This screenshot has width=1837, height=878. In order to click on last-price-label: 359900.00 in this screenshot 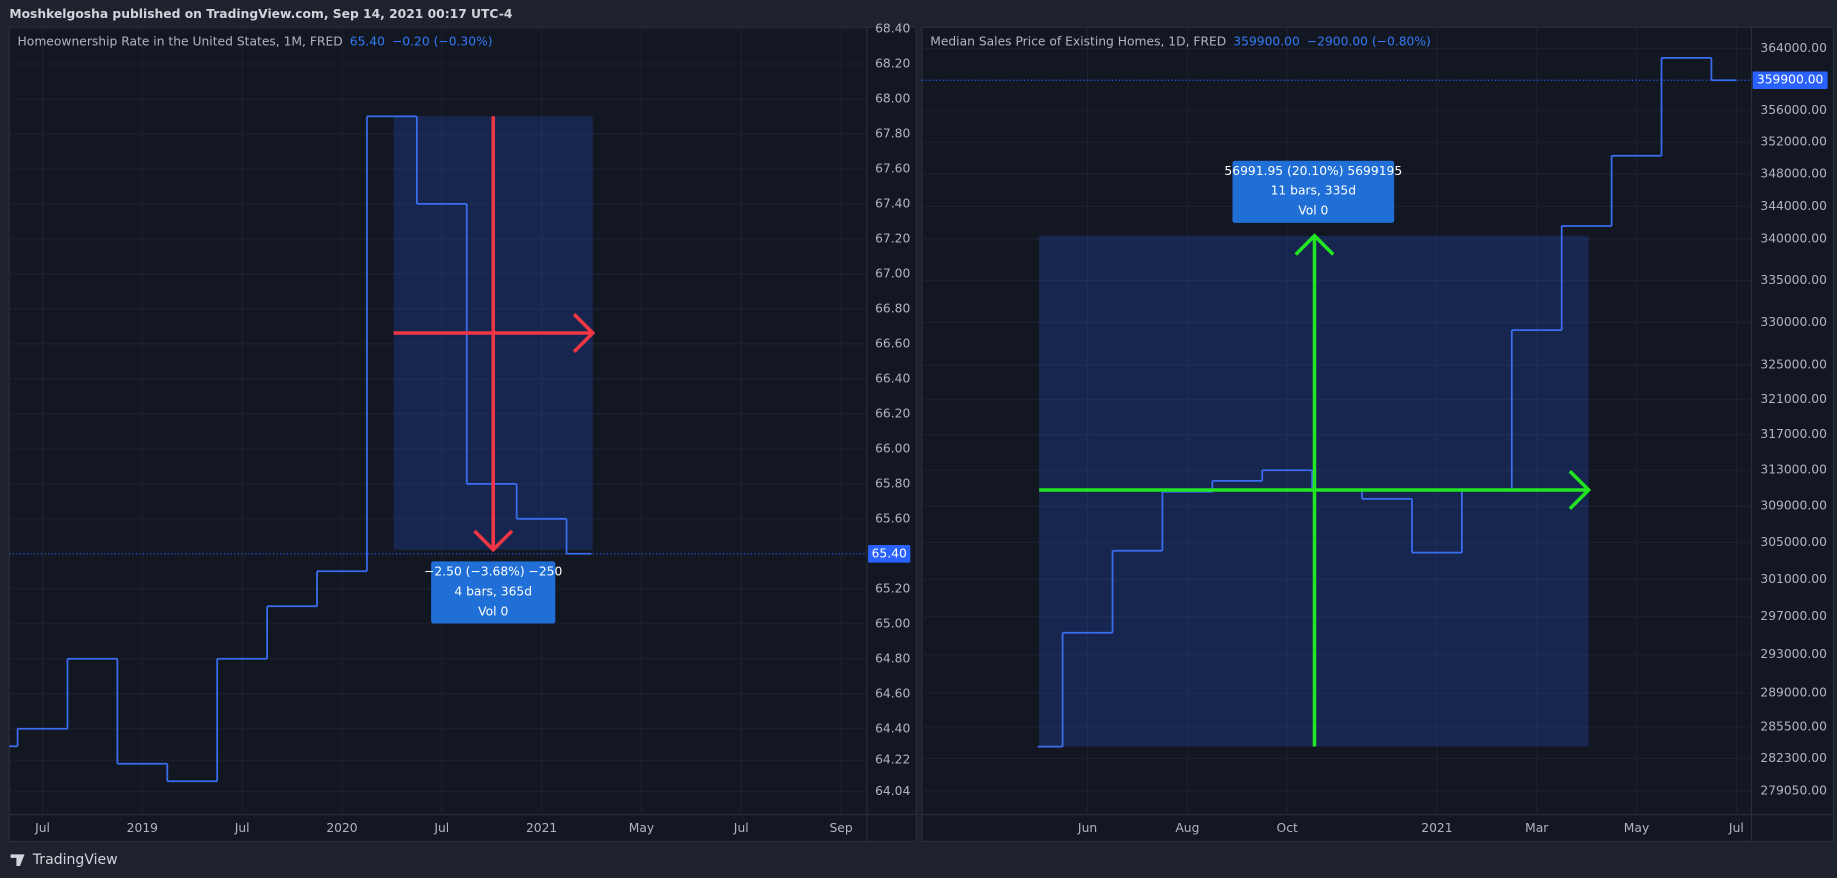, I will do `click(1790, 80)`.